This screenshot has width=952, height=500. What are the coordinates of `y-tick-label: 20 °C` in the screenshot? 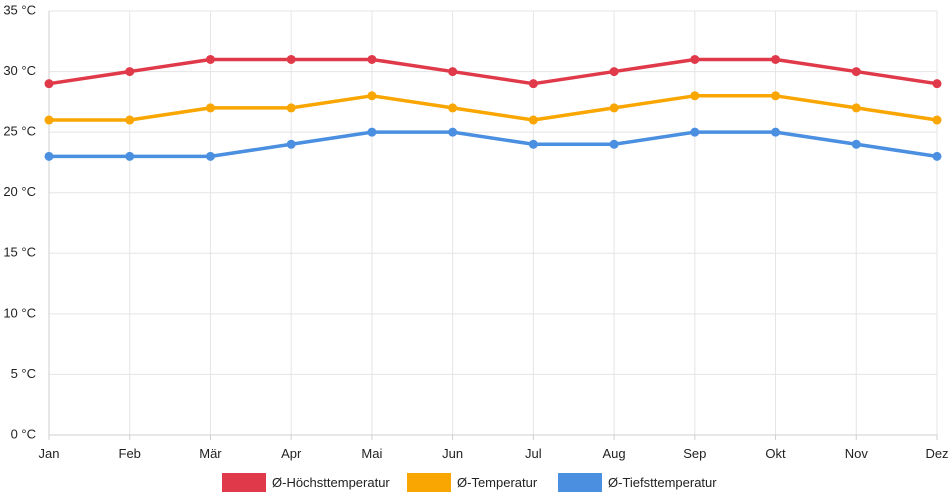 It's located at (19, 191).